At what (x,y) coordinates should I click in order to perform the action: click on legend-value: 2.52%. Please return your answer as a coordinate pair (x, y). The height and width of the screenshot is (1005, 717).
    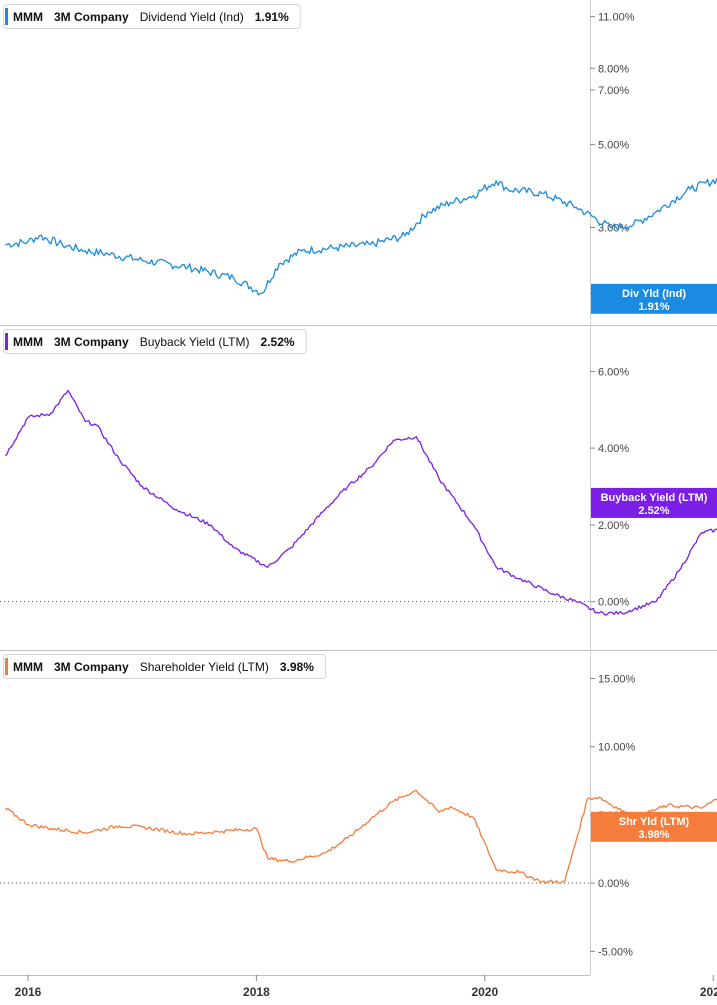
    Looking at the image, I should click on (278, 342).